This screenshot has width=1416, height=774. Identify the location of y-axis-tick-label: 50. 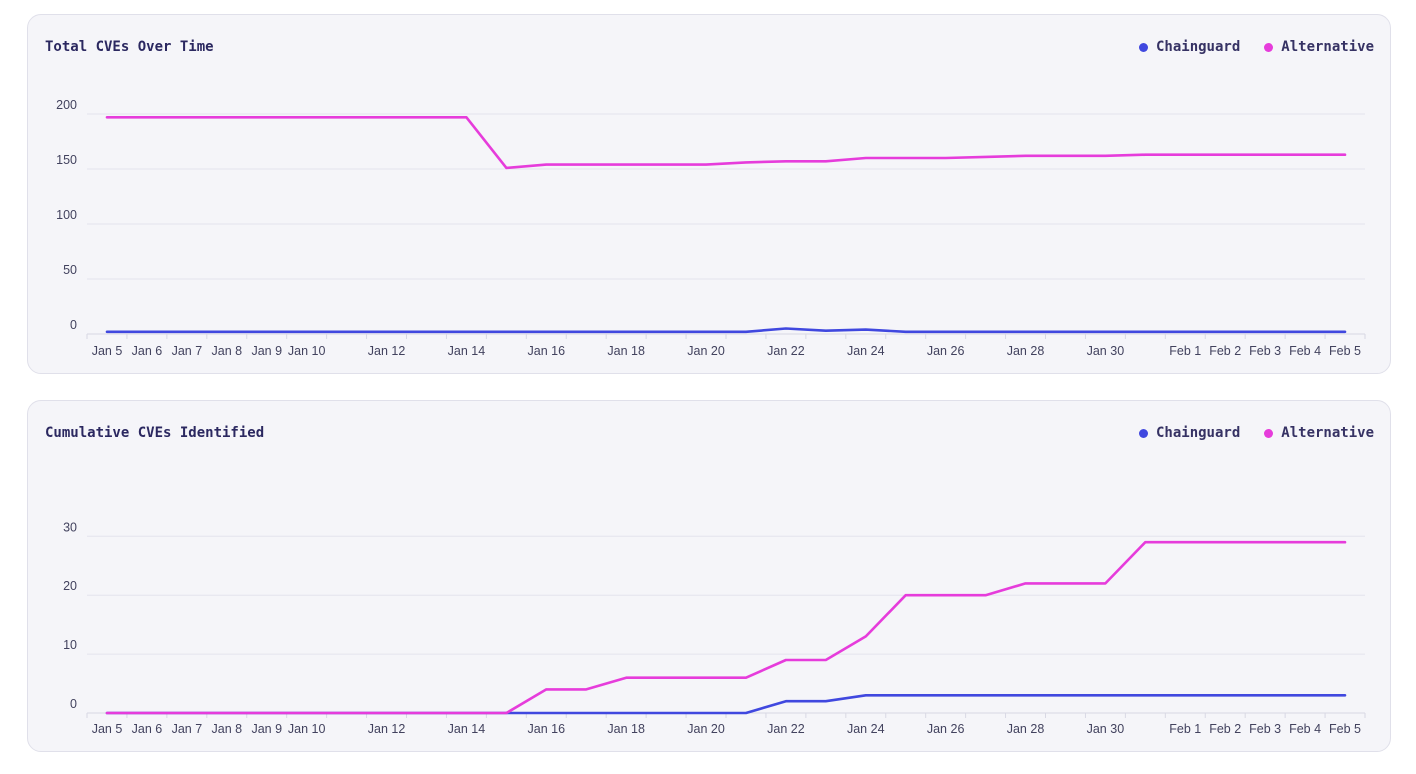
(70, 270).